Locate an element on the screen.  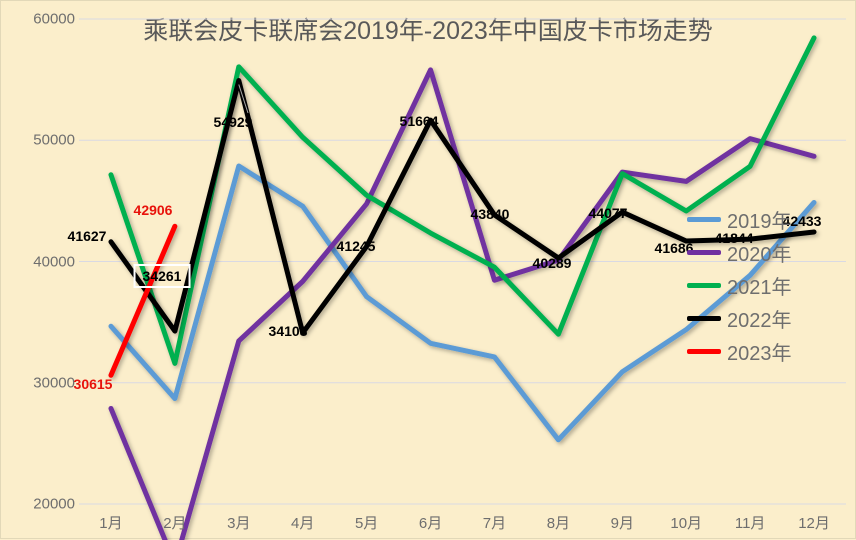
legend-item-2022年: 2022年 is located at coordinates (767, 318).